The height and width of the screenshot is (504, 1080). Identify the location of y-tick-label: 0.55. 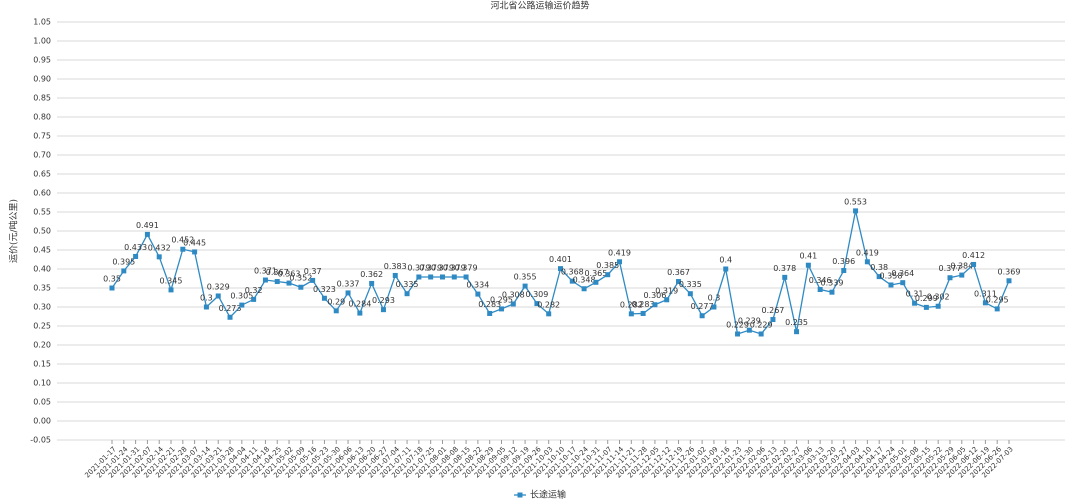
(42, 212).